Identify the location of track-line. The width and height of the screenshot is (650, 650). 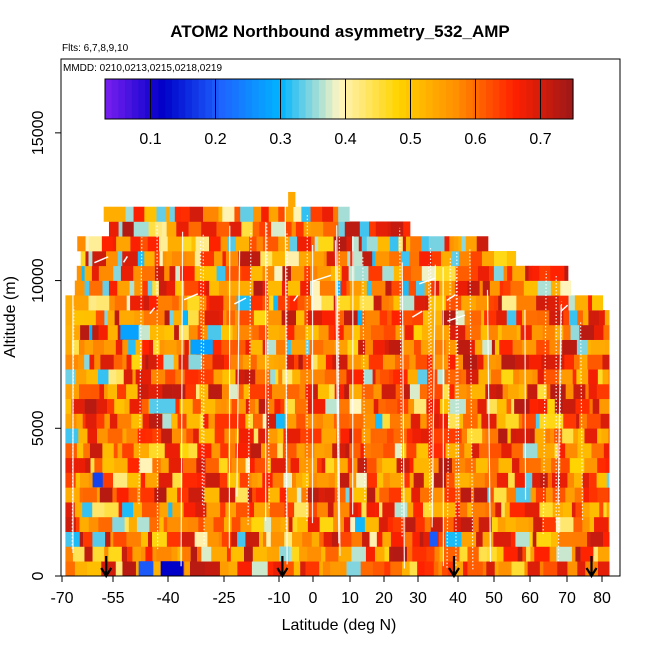
(140, 371).